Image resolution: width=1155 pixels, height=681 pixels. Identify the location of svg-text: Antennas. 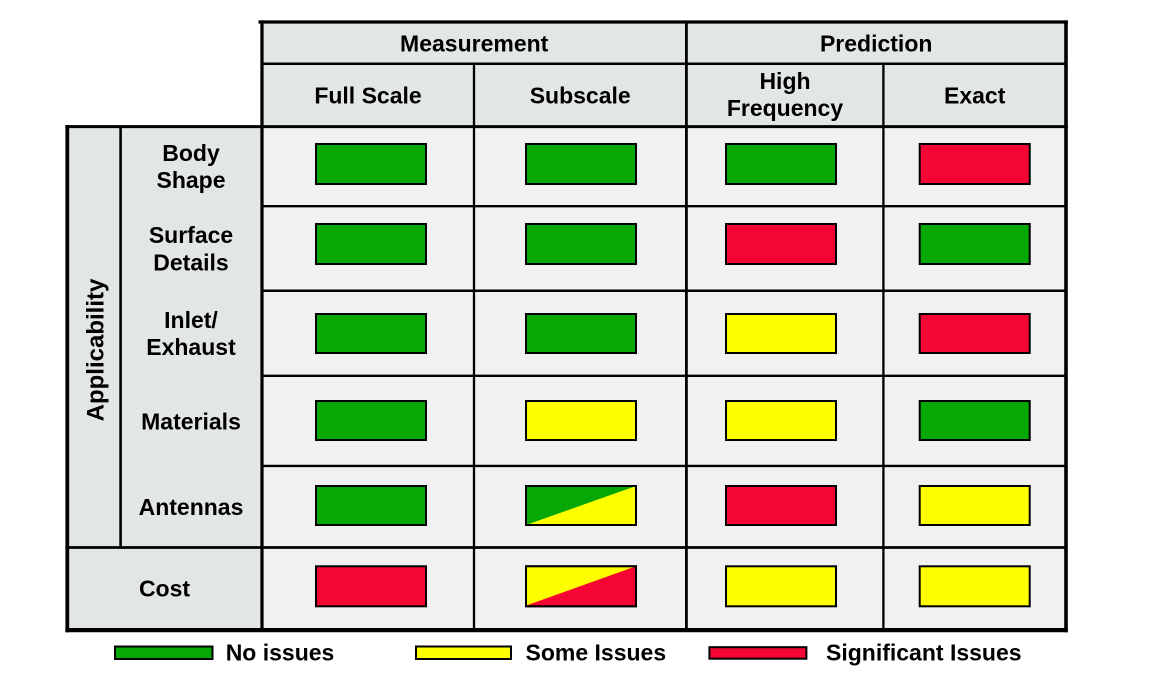
(191, 507).